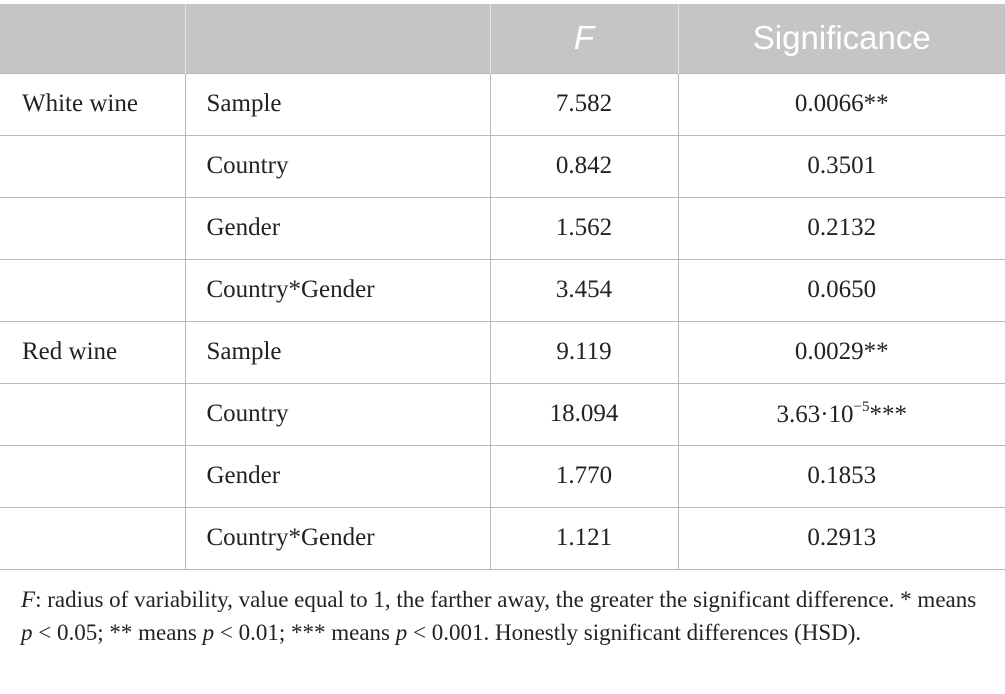  What do you see at coordinates (841, 289) in the screenshot?
I see `significance-cell: 0.0650` at bounding box center [841, 289].